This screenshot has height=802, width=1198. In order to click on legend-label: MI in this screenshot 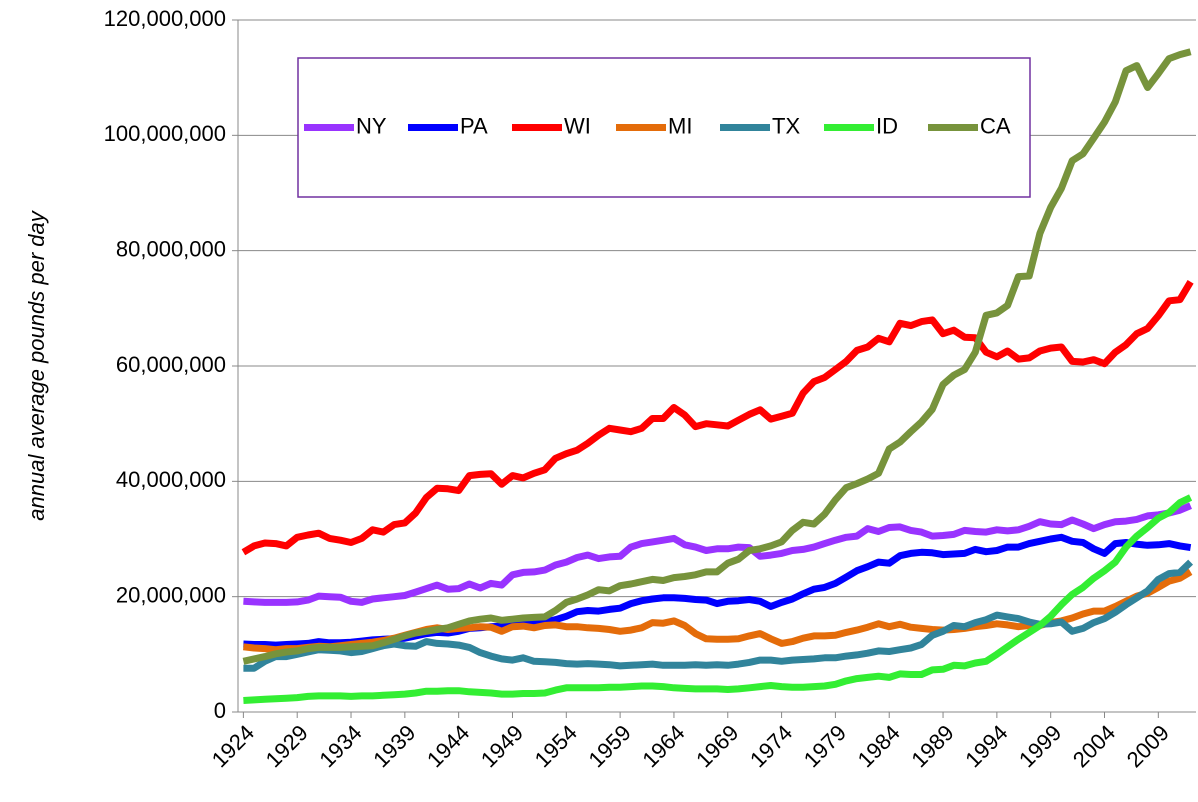, I will do `click(680, 125)`.